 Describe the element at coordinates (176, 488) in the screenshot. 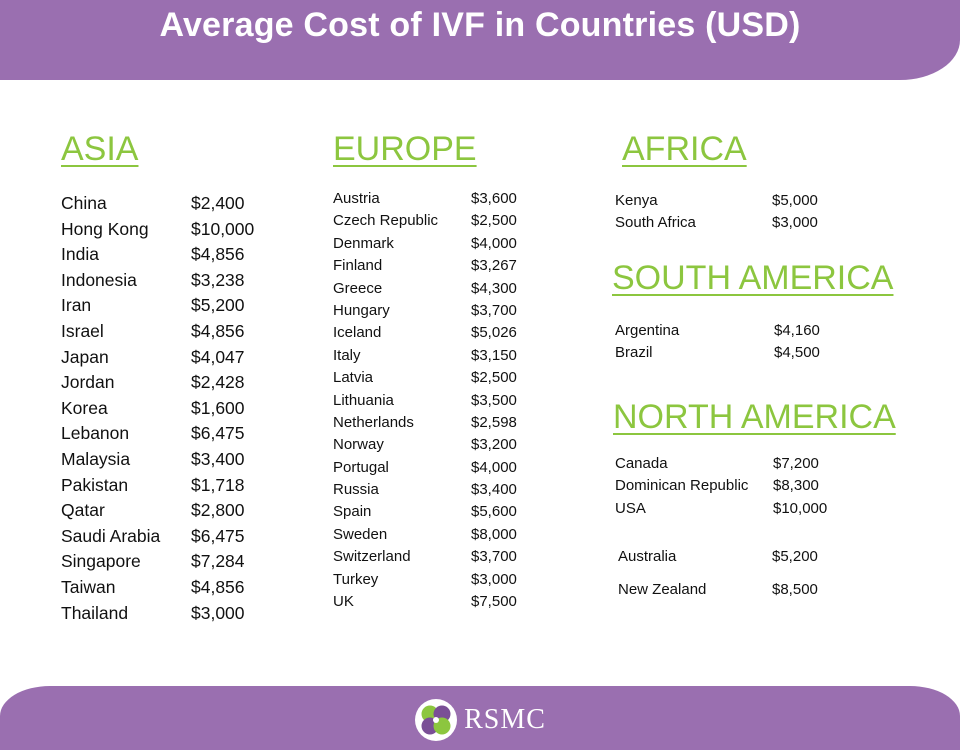

I see `list-item: Pakistan $1,718` at that location.